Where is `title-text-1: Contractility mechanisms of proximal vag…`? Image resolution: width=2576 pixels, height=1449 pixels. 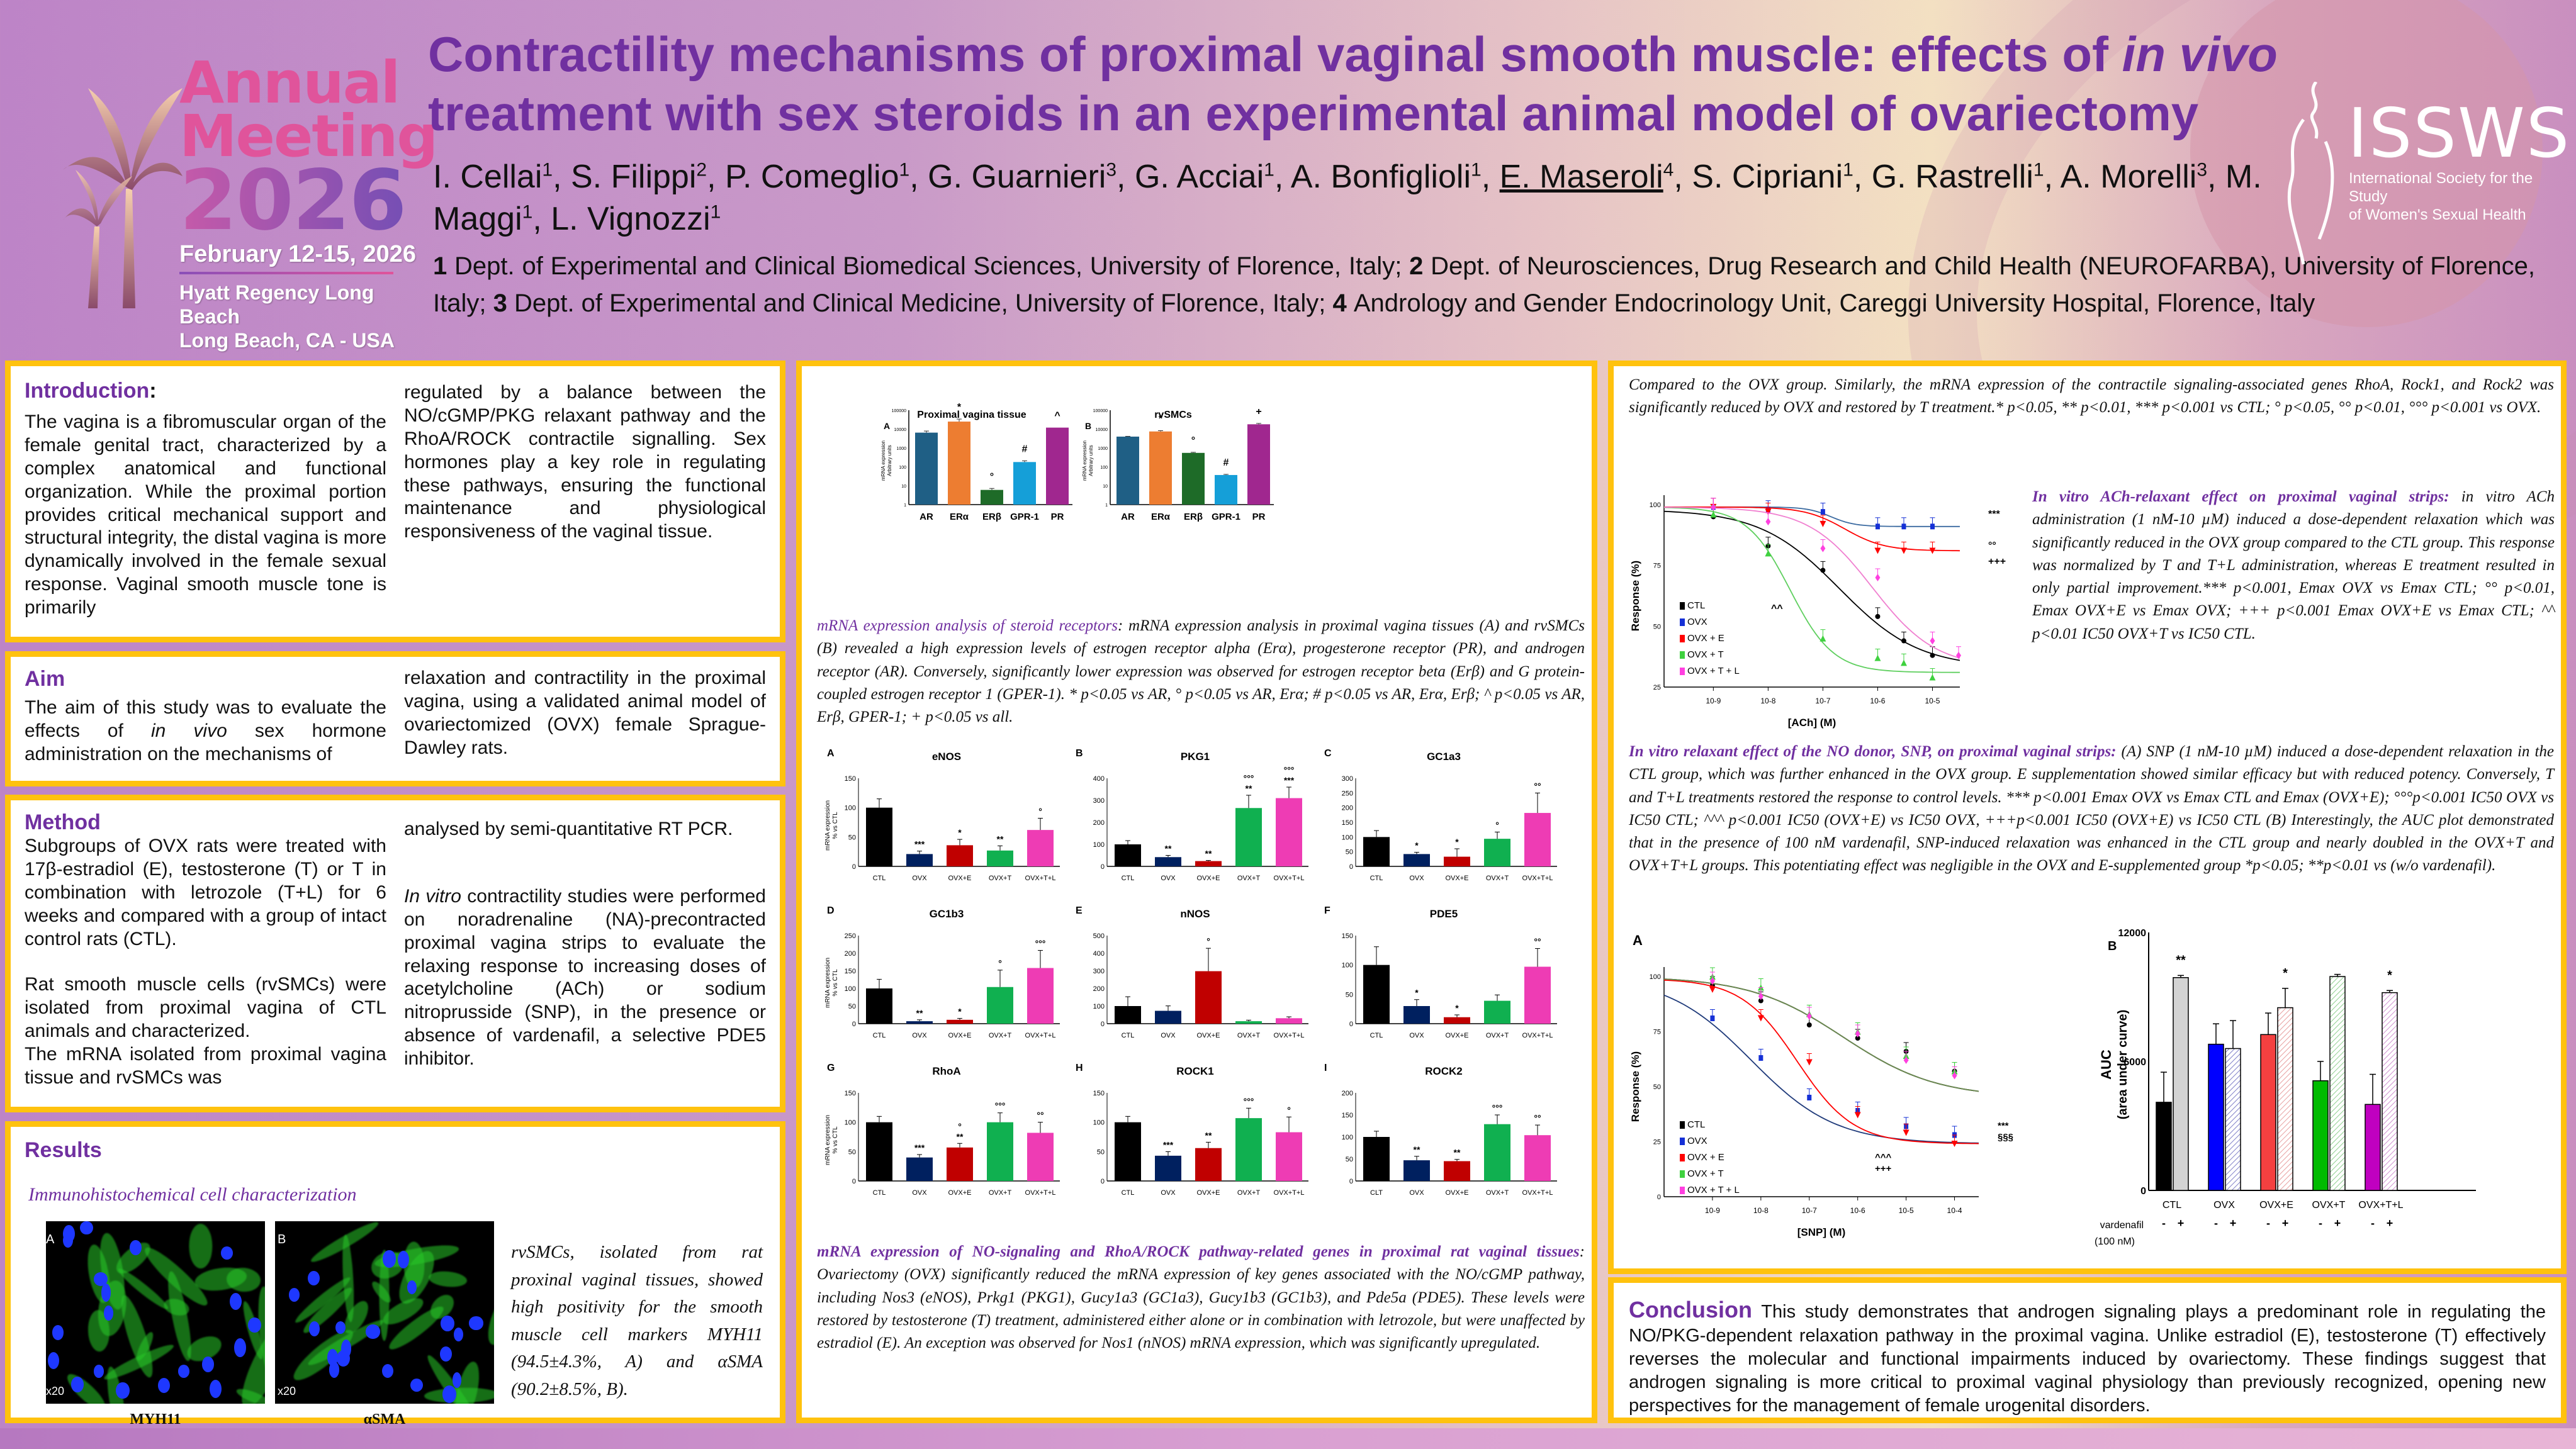 title-text-1: Contractility mechanisms of proximal vag… is located at coordinates (1275, 54).